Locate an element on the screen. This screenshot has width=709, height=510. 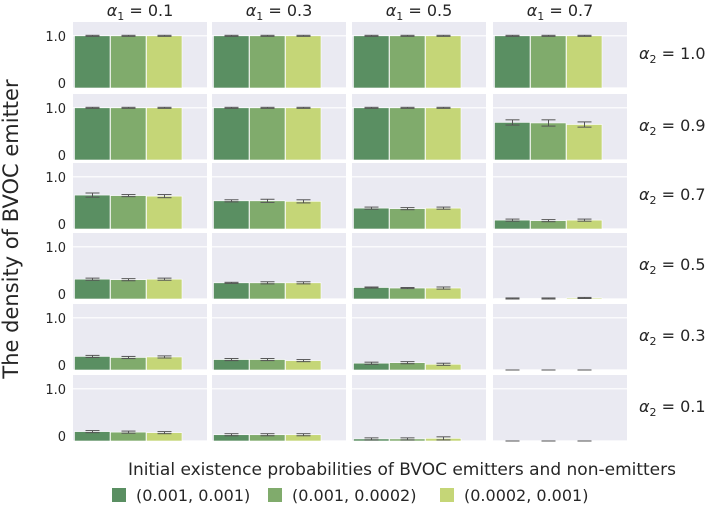
row-title: α2 = 0.7 is located at coordinates (672, 196).